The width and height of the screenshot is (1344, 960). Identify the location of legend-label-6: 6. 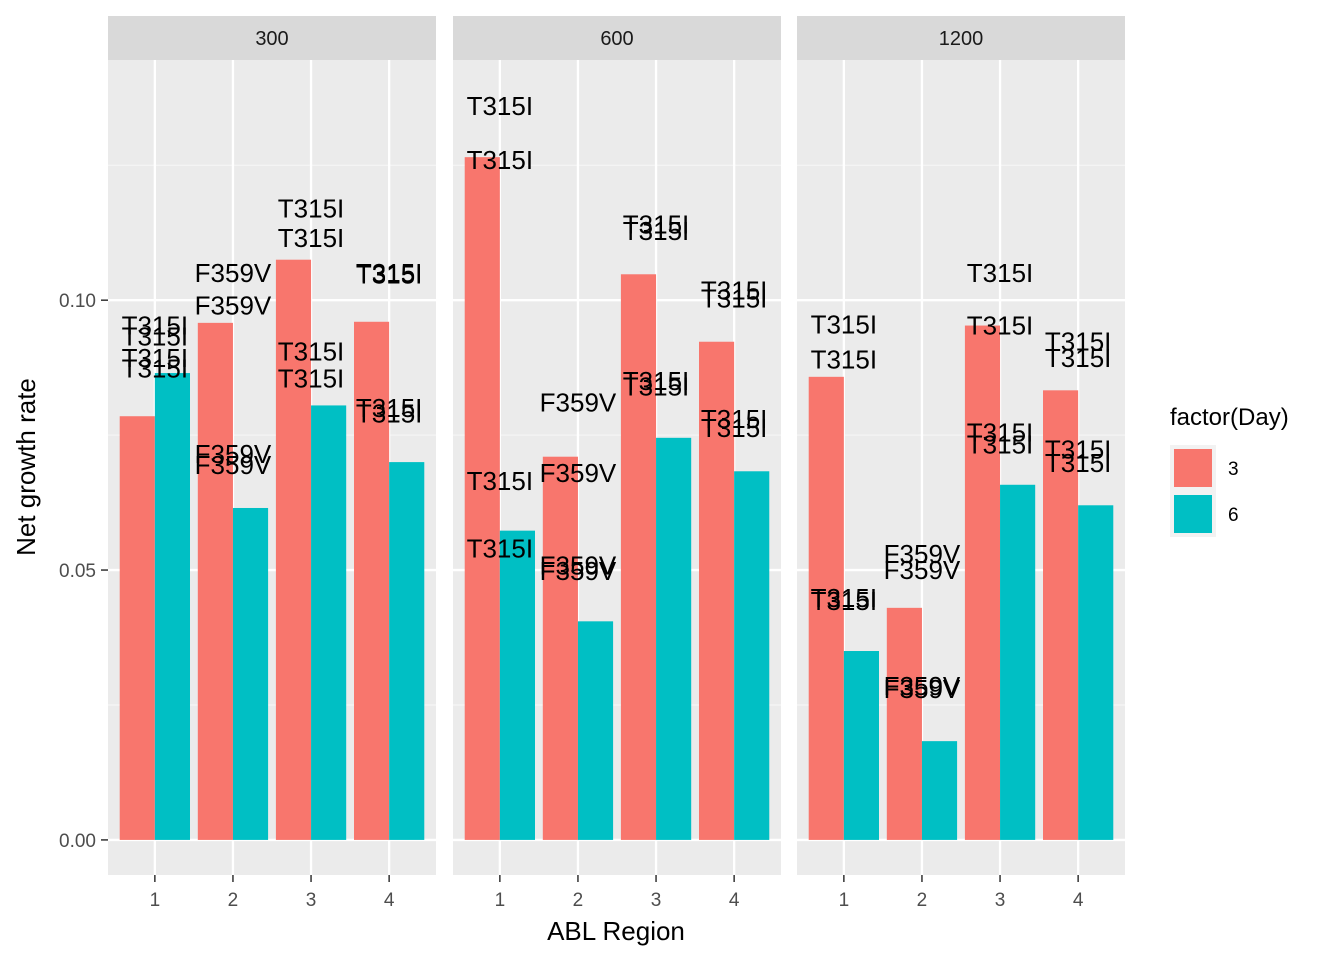
(1233, 515).